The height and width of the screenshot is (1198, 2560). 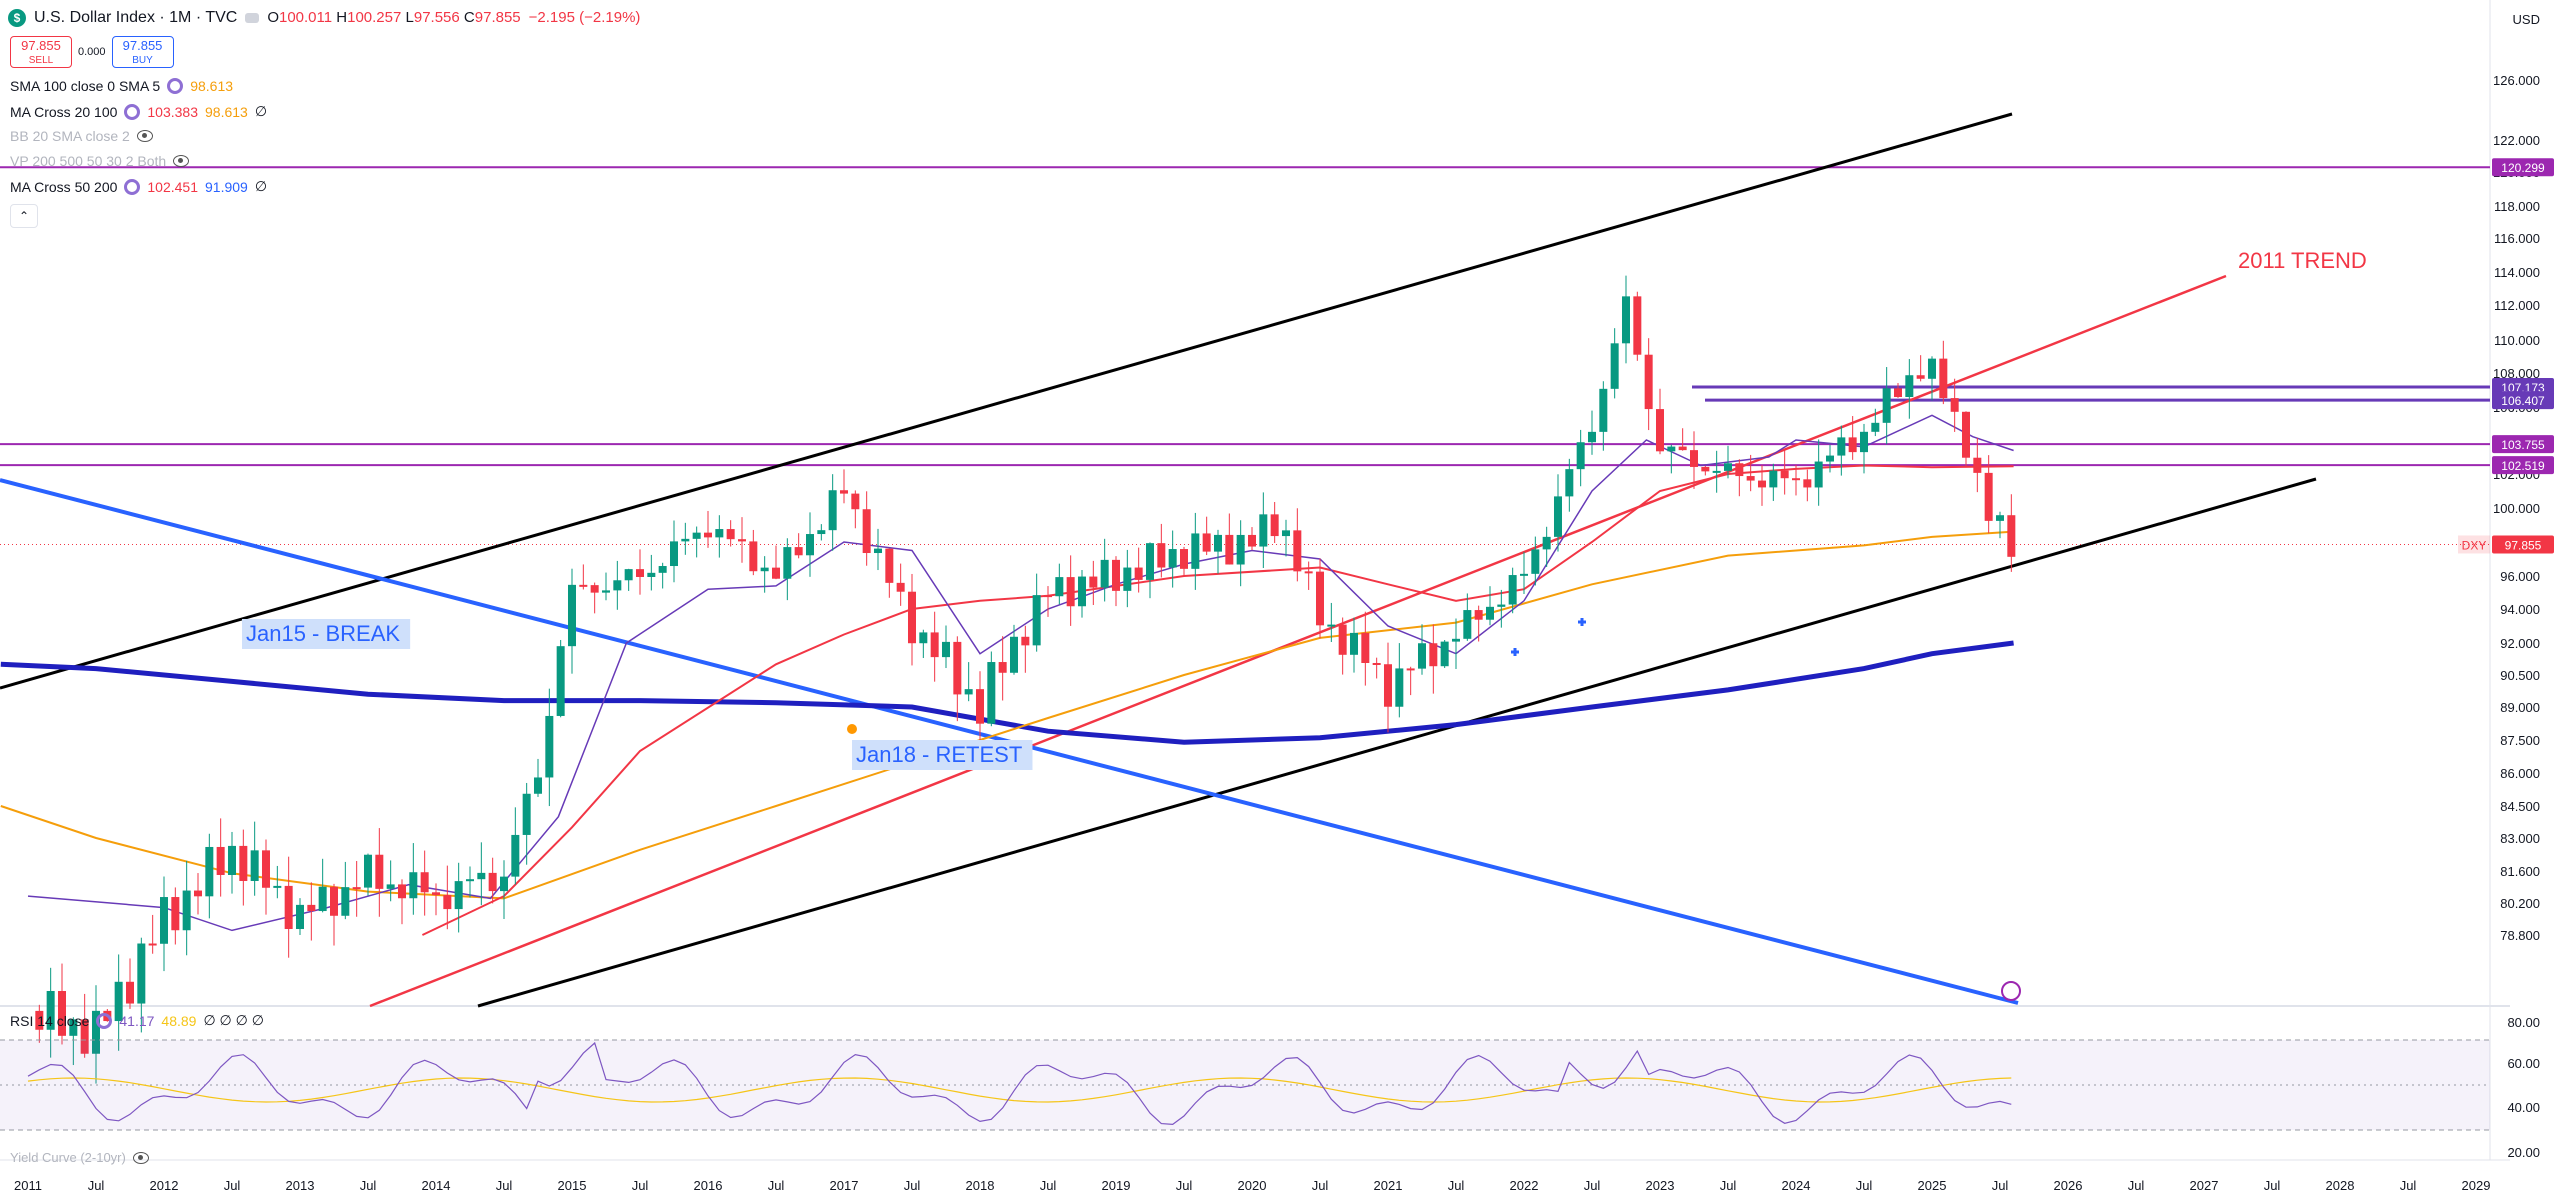 I want to click on buy-button: 97.855 BUY, so click(x=142, y=52).